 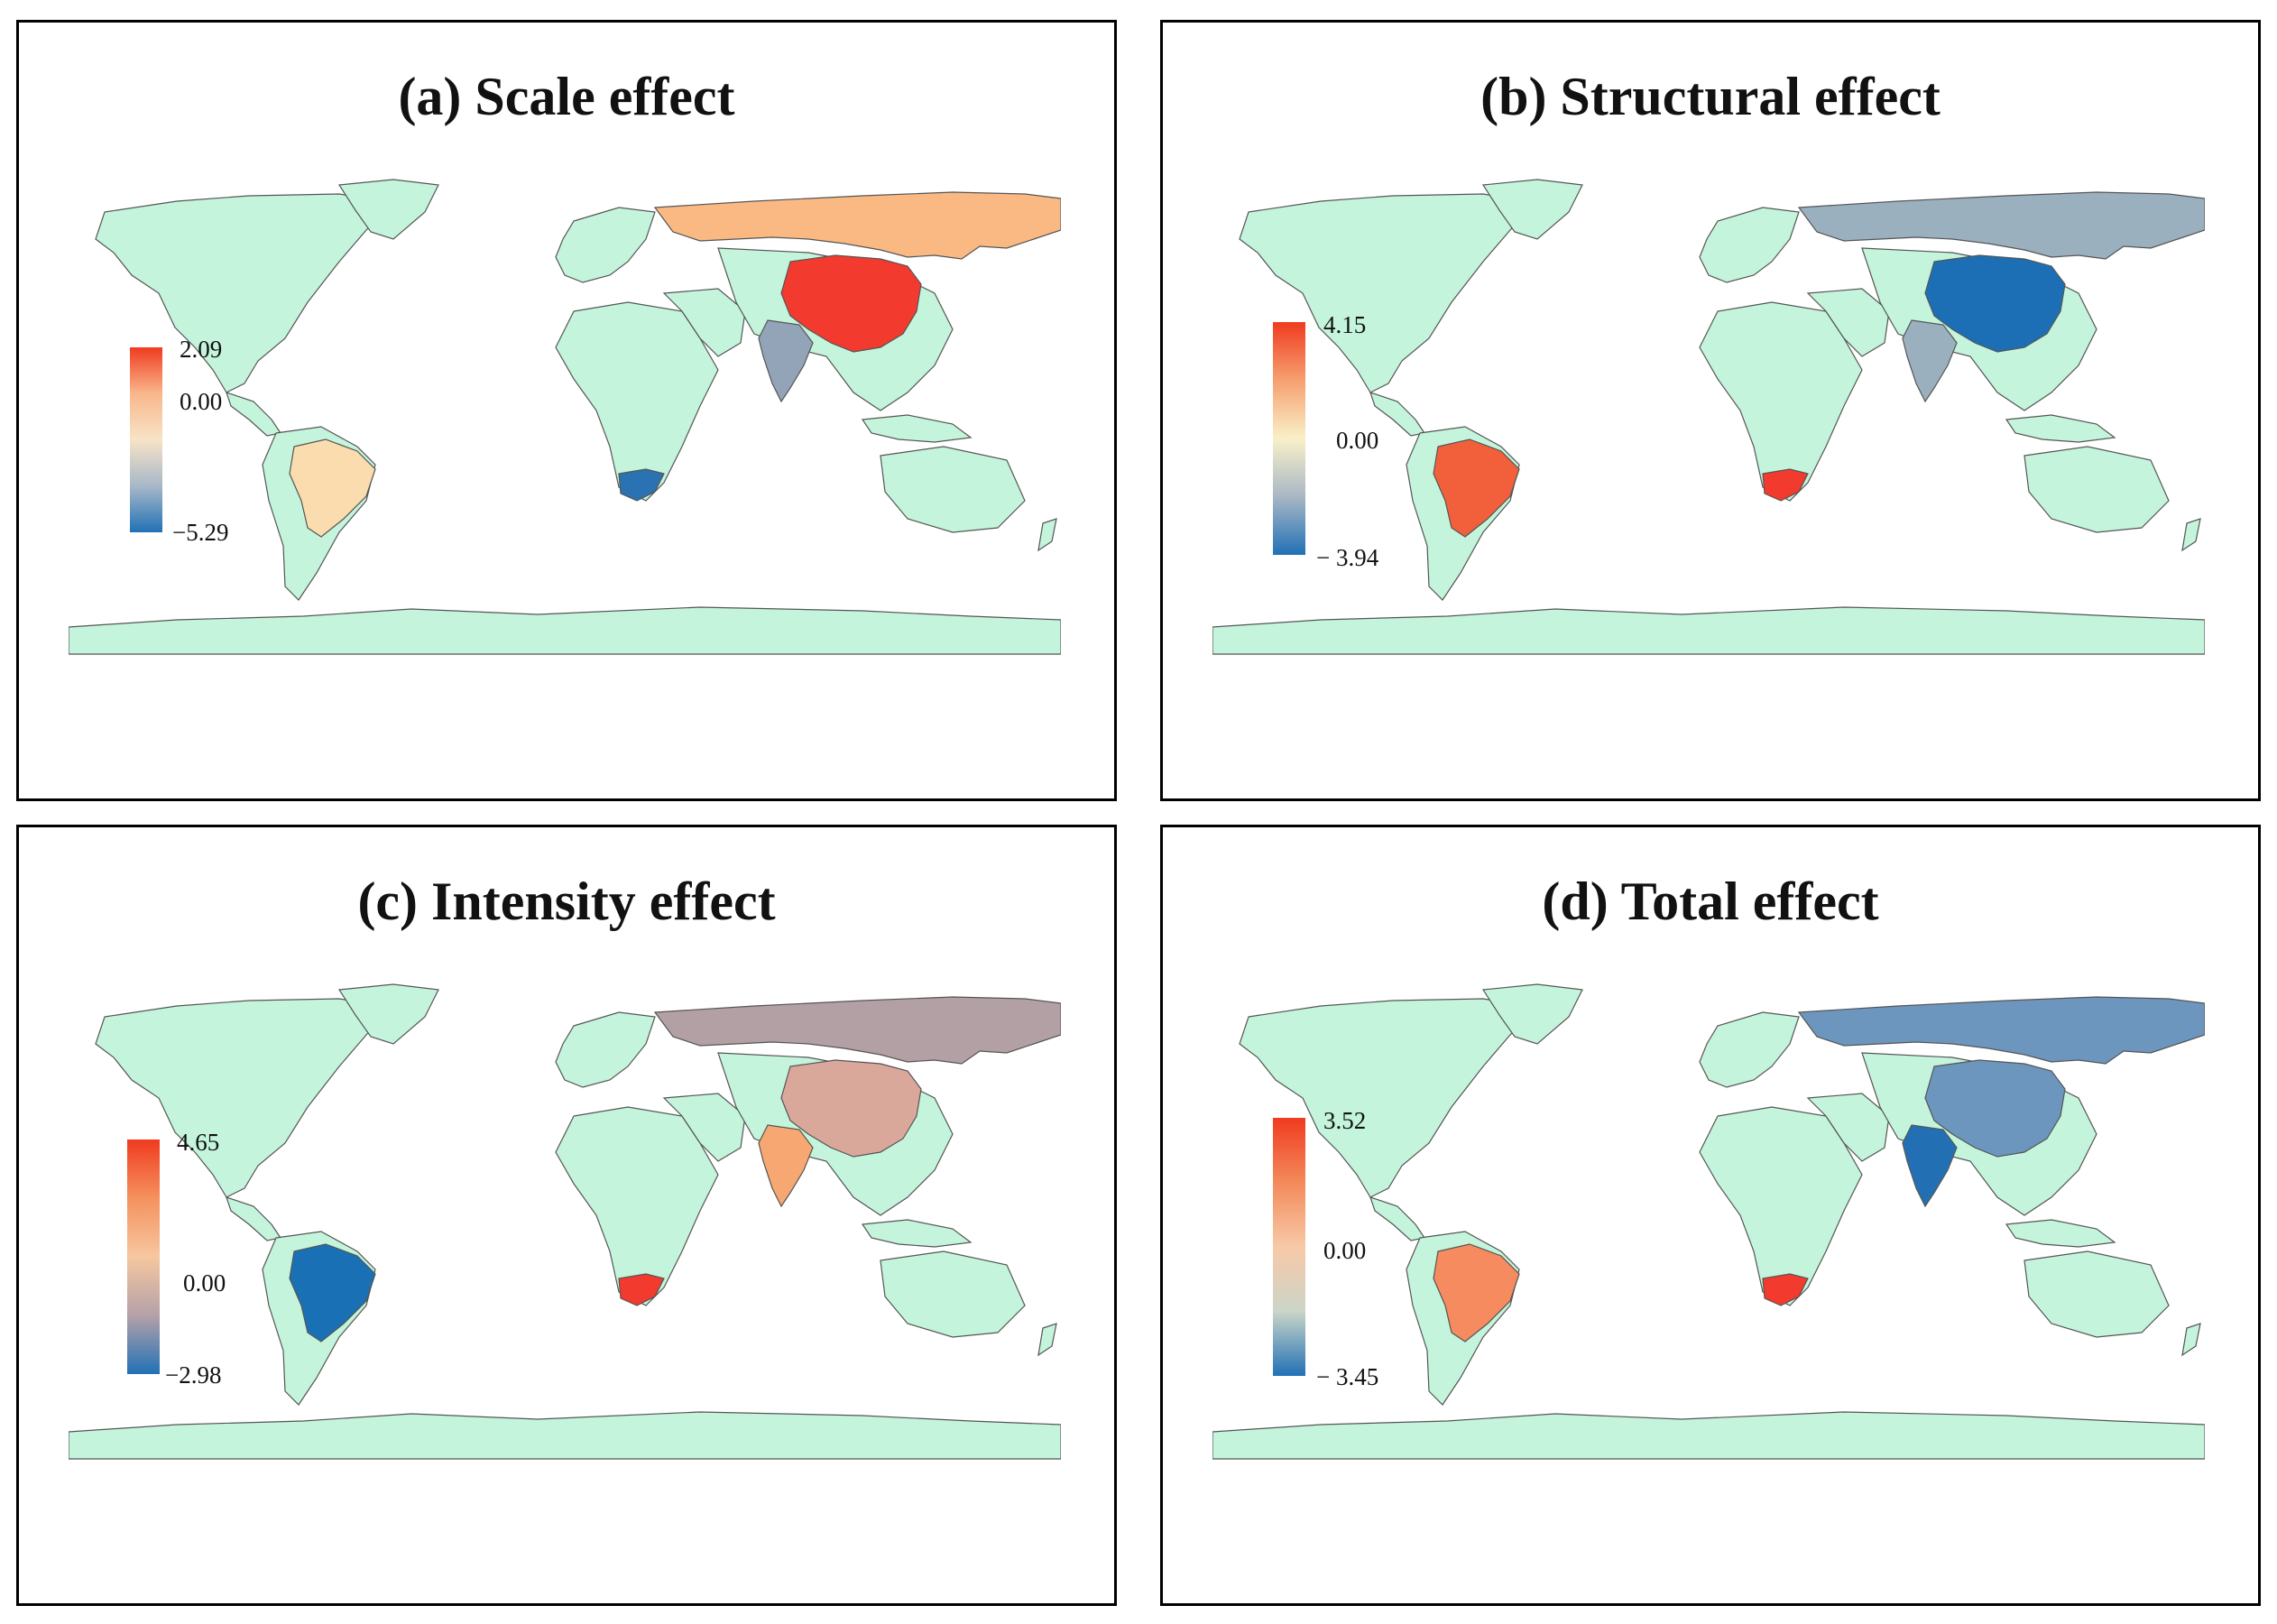 I want to click on legend-min-label: − 3.45, so click(x=1347, y=1377).